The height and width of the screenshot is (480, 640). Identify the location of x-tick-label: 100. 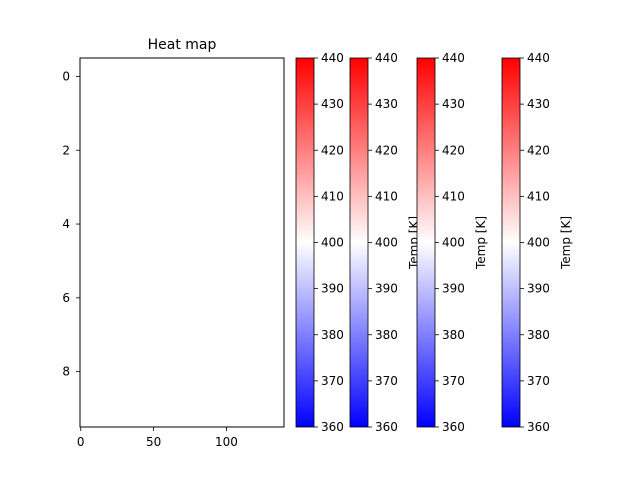
(226, 442).